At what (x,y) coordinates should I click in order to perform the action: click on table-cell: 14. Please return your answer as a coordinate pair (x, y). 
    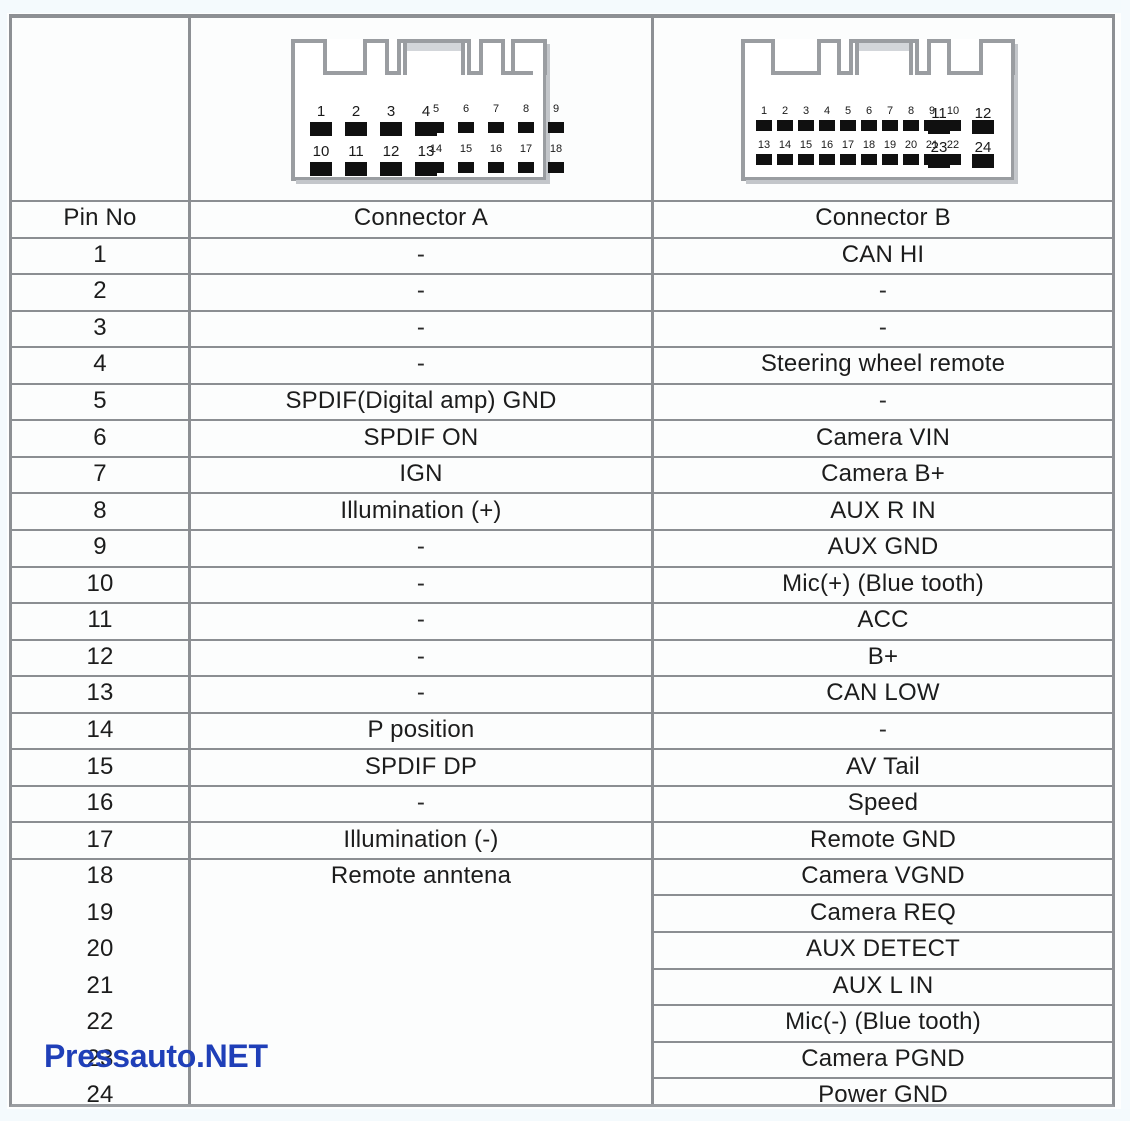
    Looking at the image, I should click on (100, 729).